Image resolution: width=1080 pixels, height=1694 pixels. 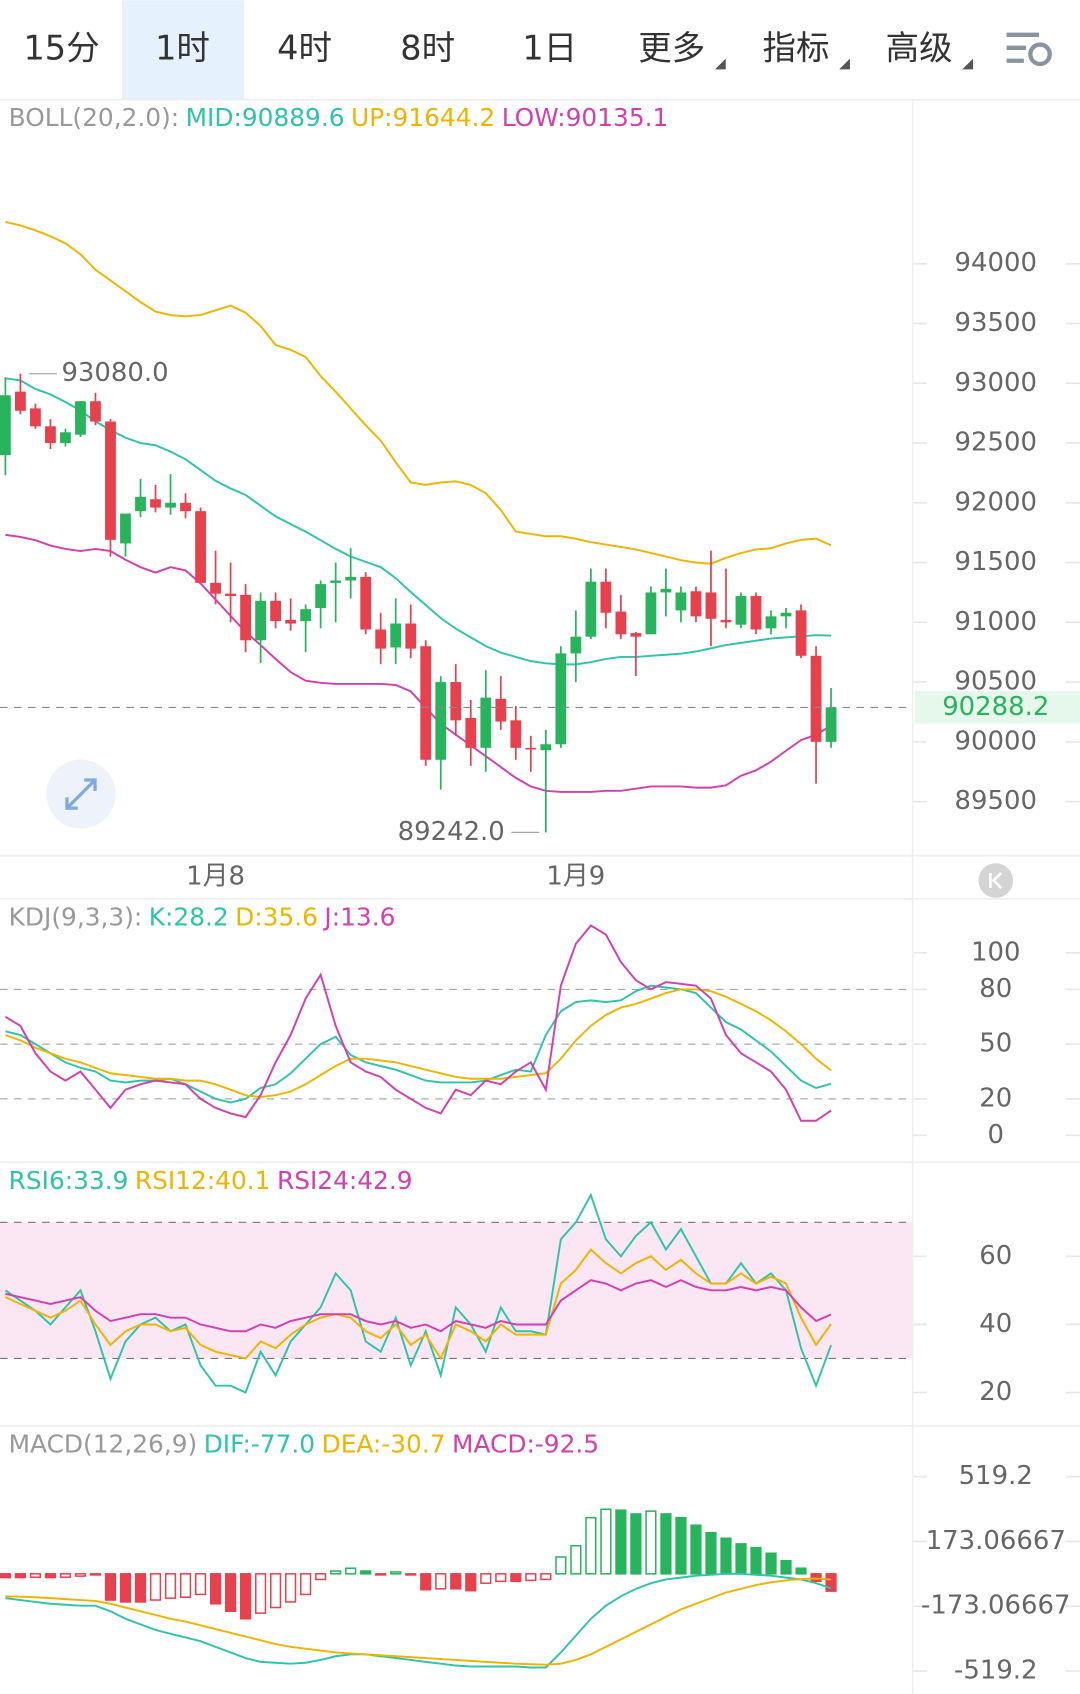 What do you see at coordinates (996, 622) in the screenshot?
I see `y-tick-label: 91000` at bounding box center [996, 622].